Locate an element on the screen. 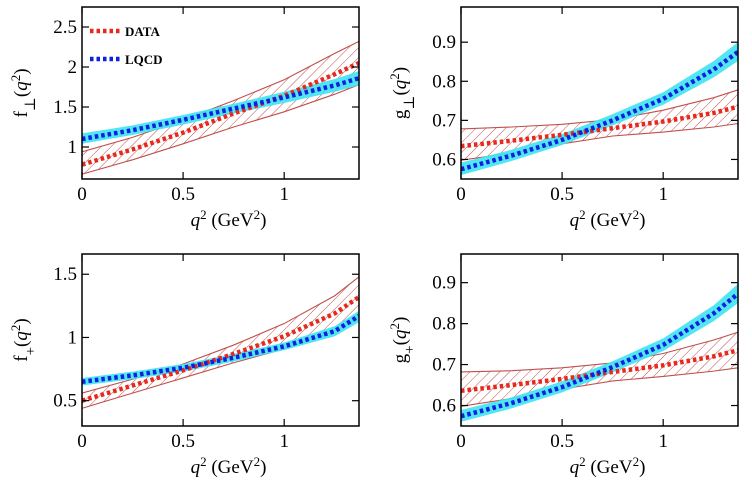  y-tick-label: 2.5 is located at coordinates (65, 27).